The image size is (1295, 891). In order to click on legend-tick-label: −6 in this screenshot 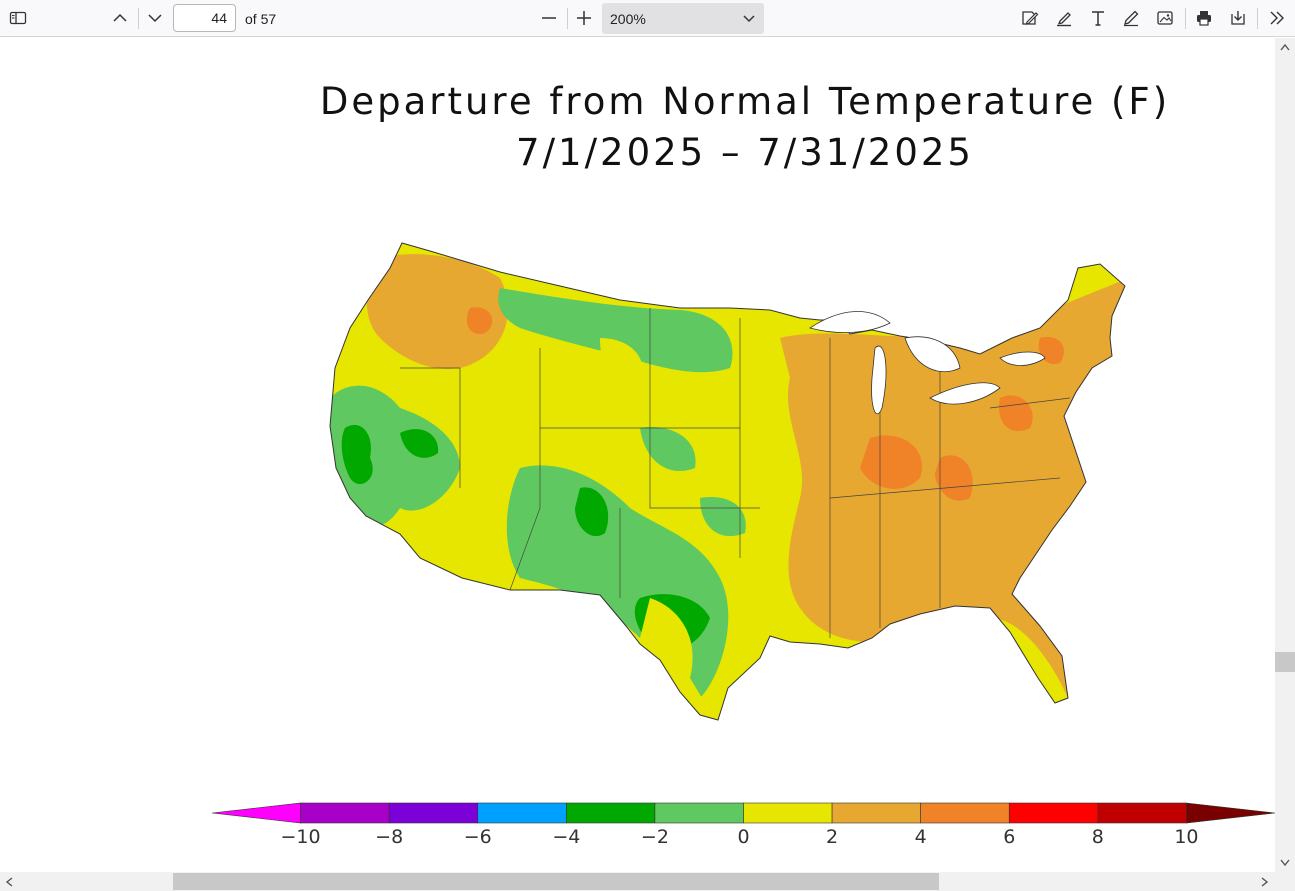, I will do `click(478, 837)`.